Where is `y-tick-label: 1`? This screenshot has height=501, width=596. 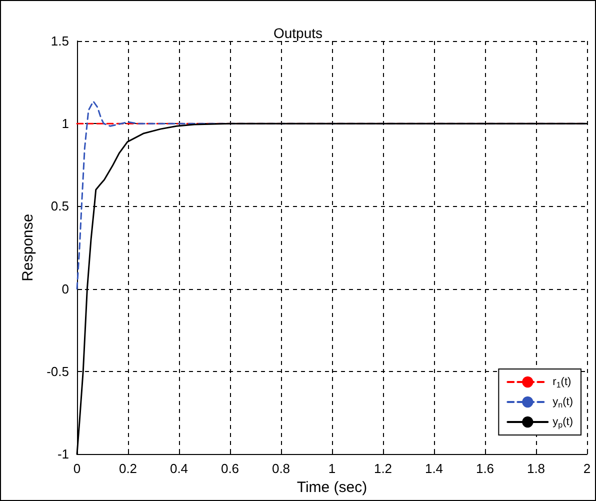
y-tick-label: 1 is located at coordinates (65, 124).